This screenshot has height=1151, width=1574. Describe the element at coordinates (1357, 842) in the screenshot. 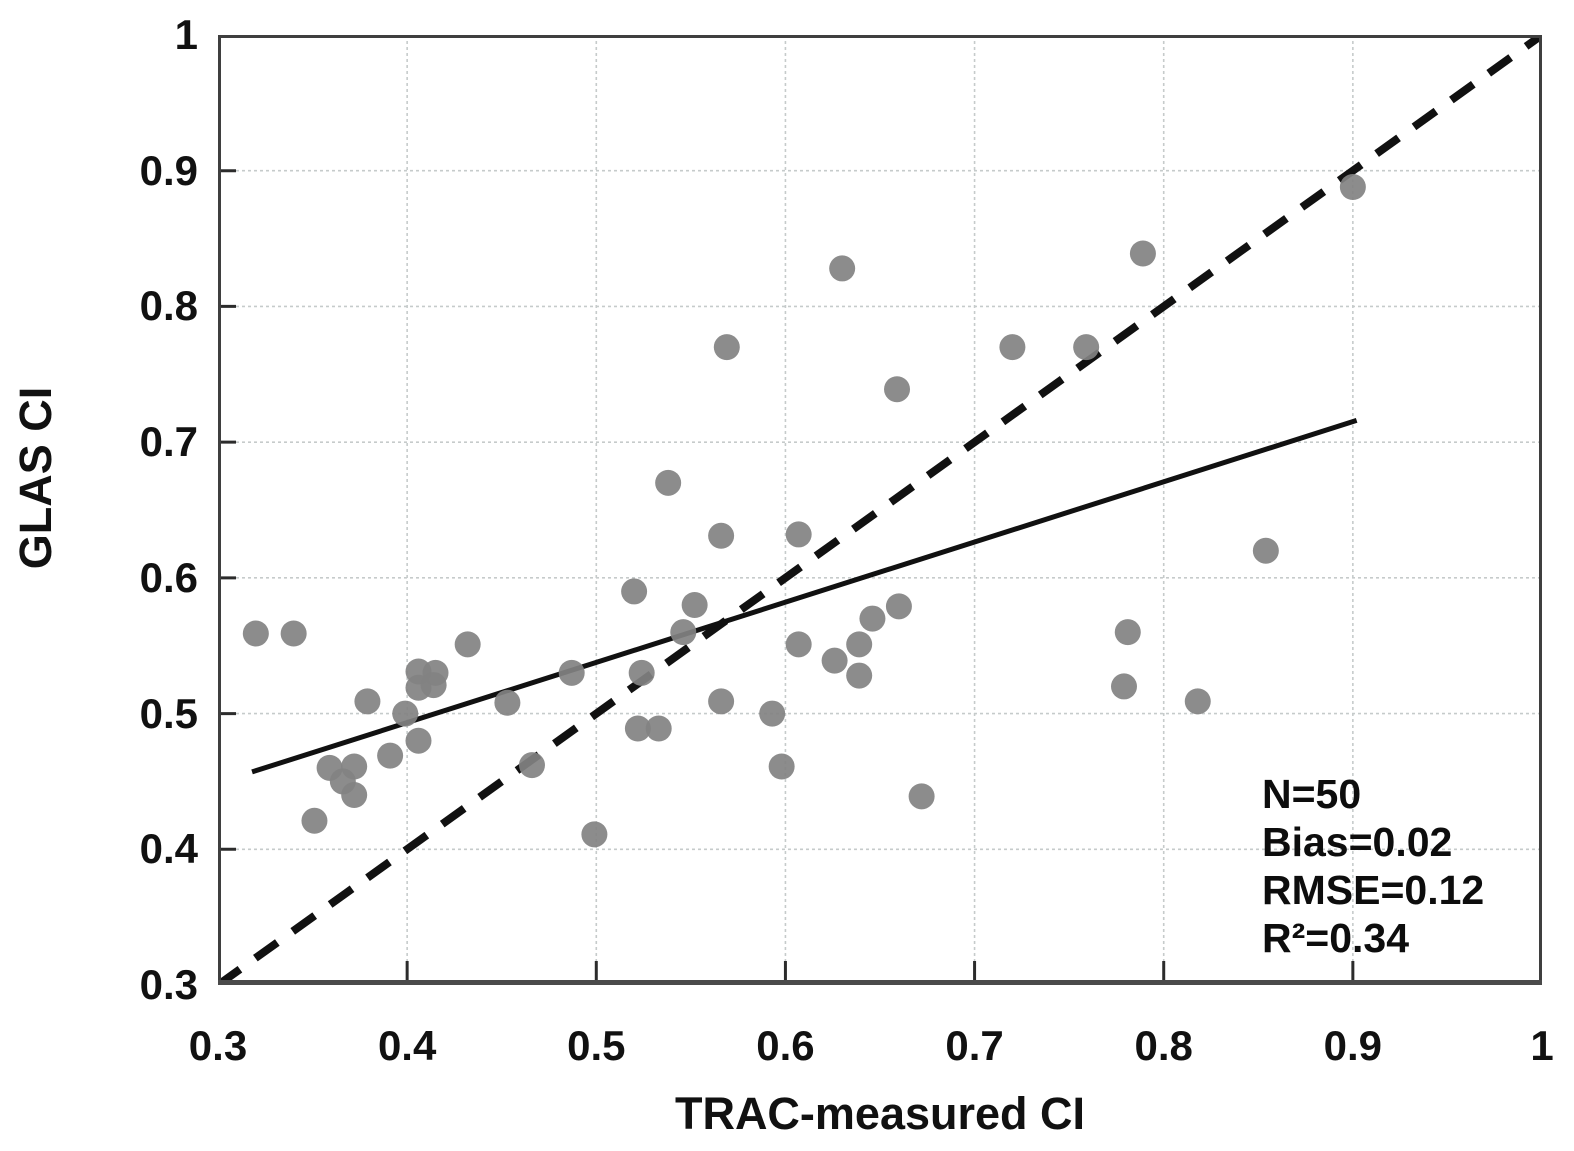

I see `annotation-bias: Bias=0.02` at that location.